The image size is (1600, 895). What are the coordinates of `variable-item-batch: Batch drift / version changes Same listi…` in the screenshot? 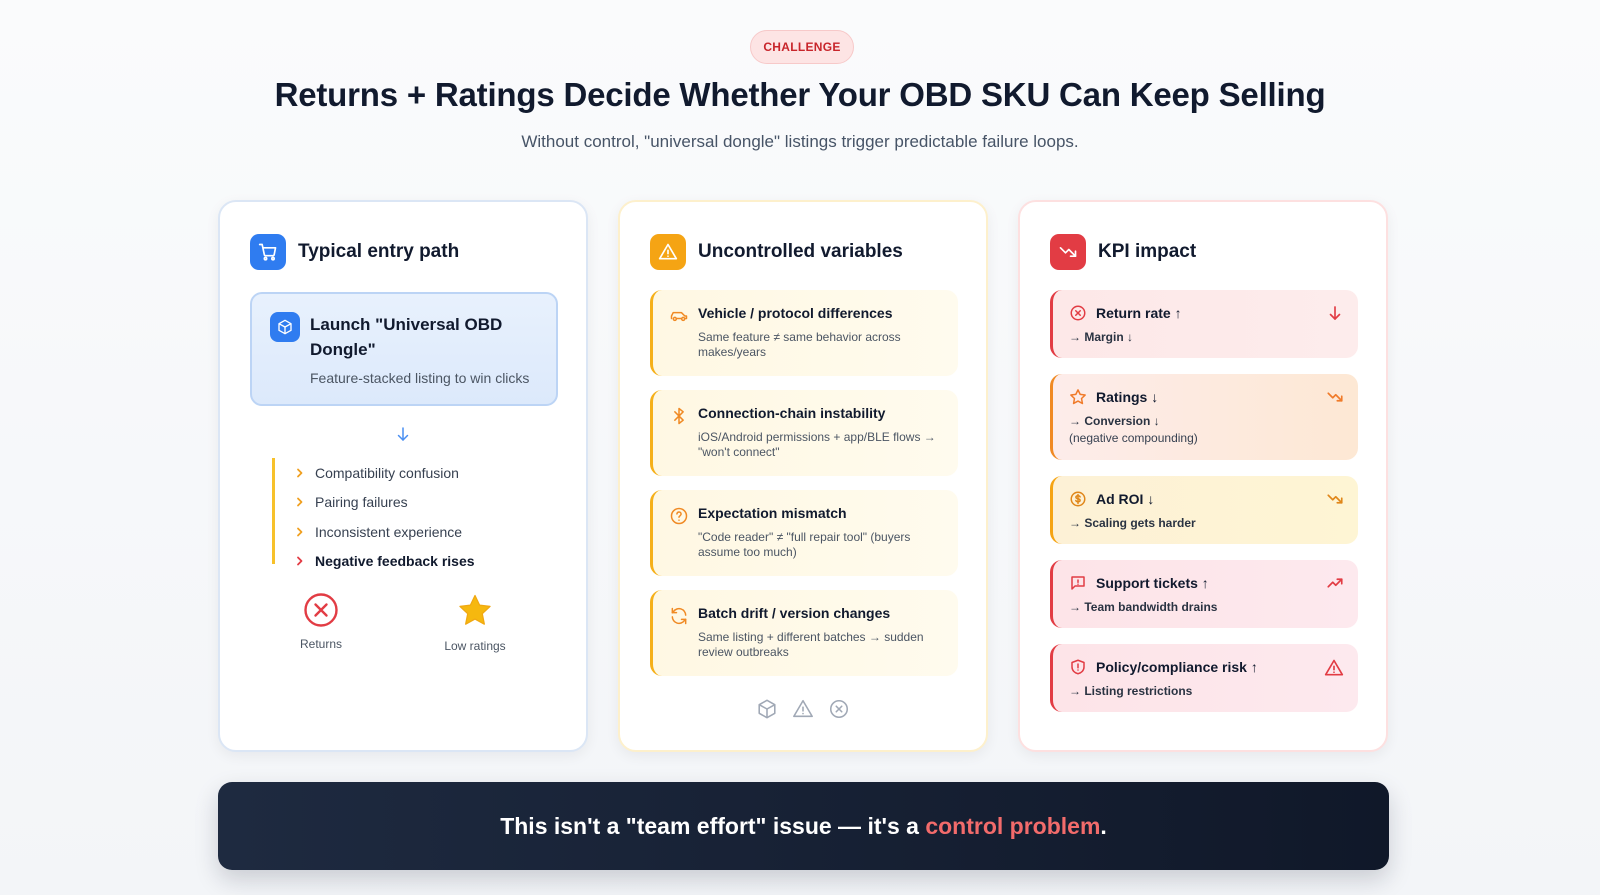 It's located at (804, 633).